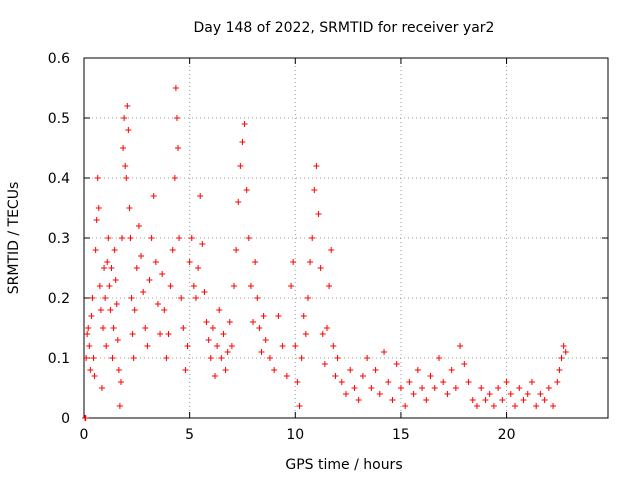  Describe the element at coordinates (59, 59) in the screenshot. I see `y-tick-label: 0.6` at that location.